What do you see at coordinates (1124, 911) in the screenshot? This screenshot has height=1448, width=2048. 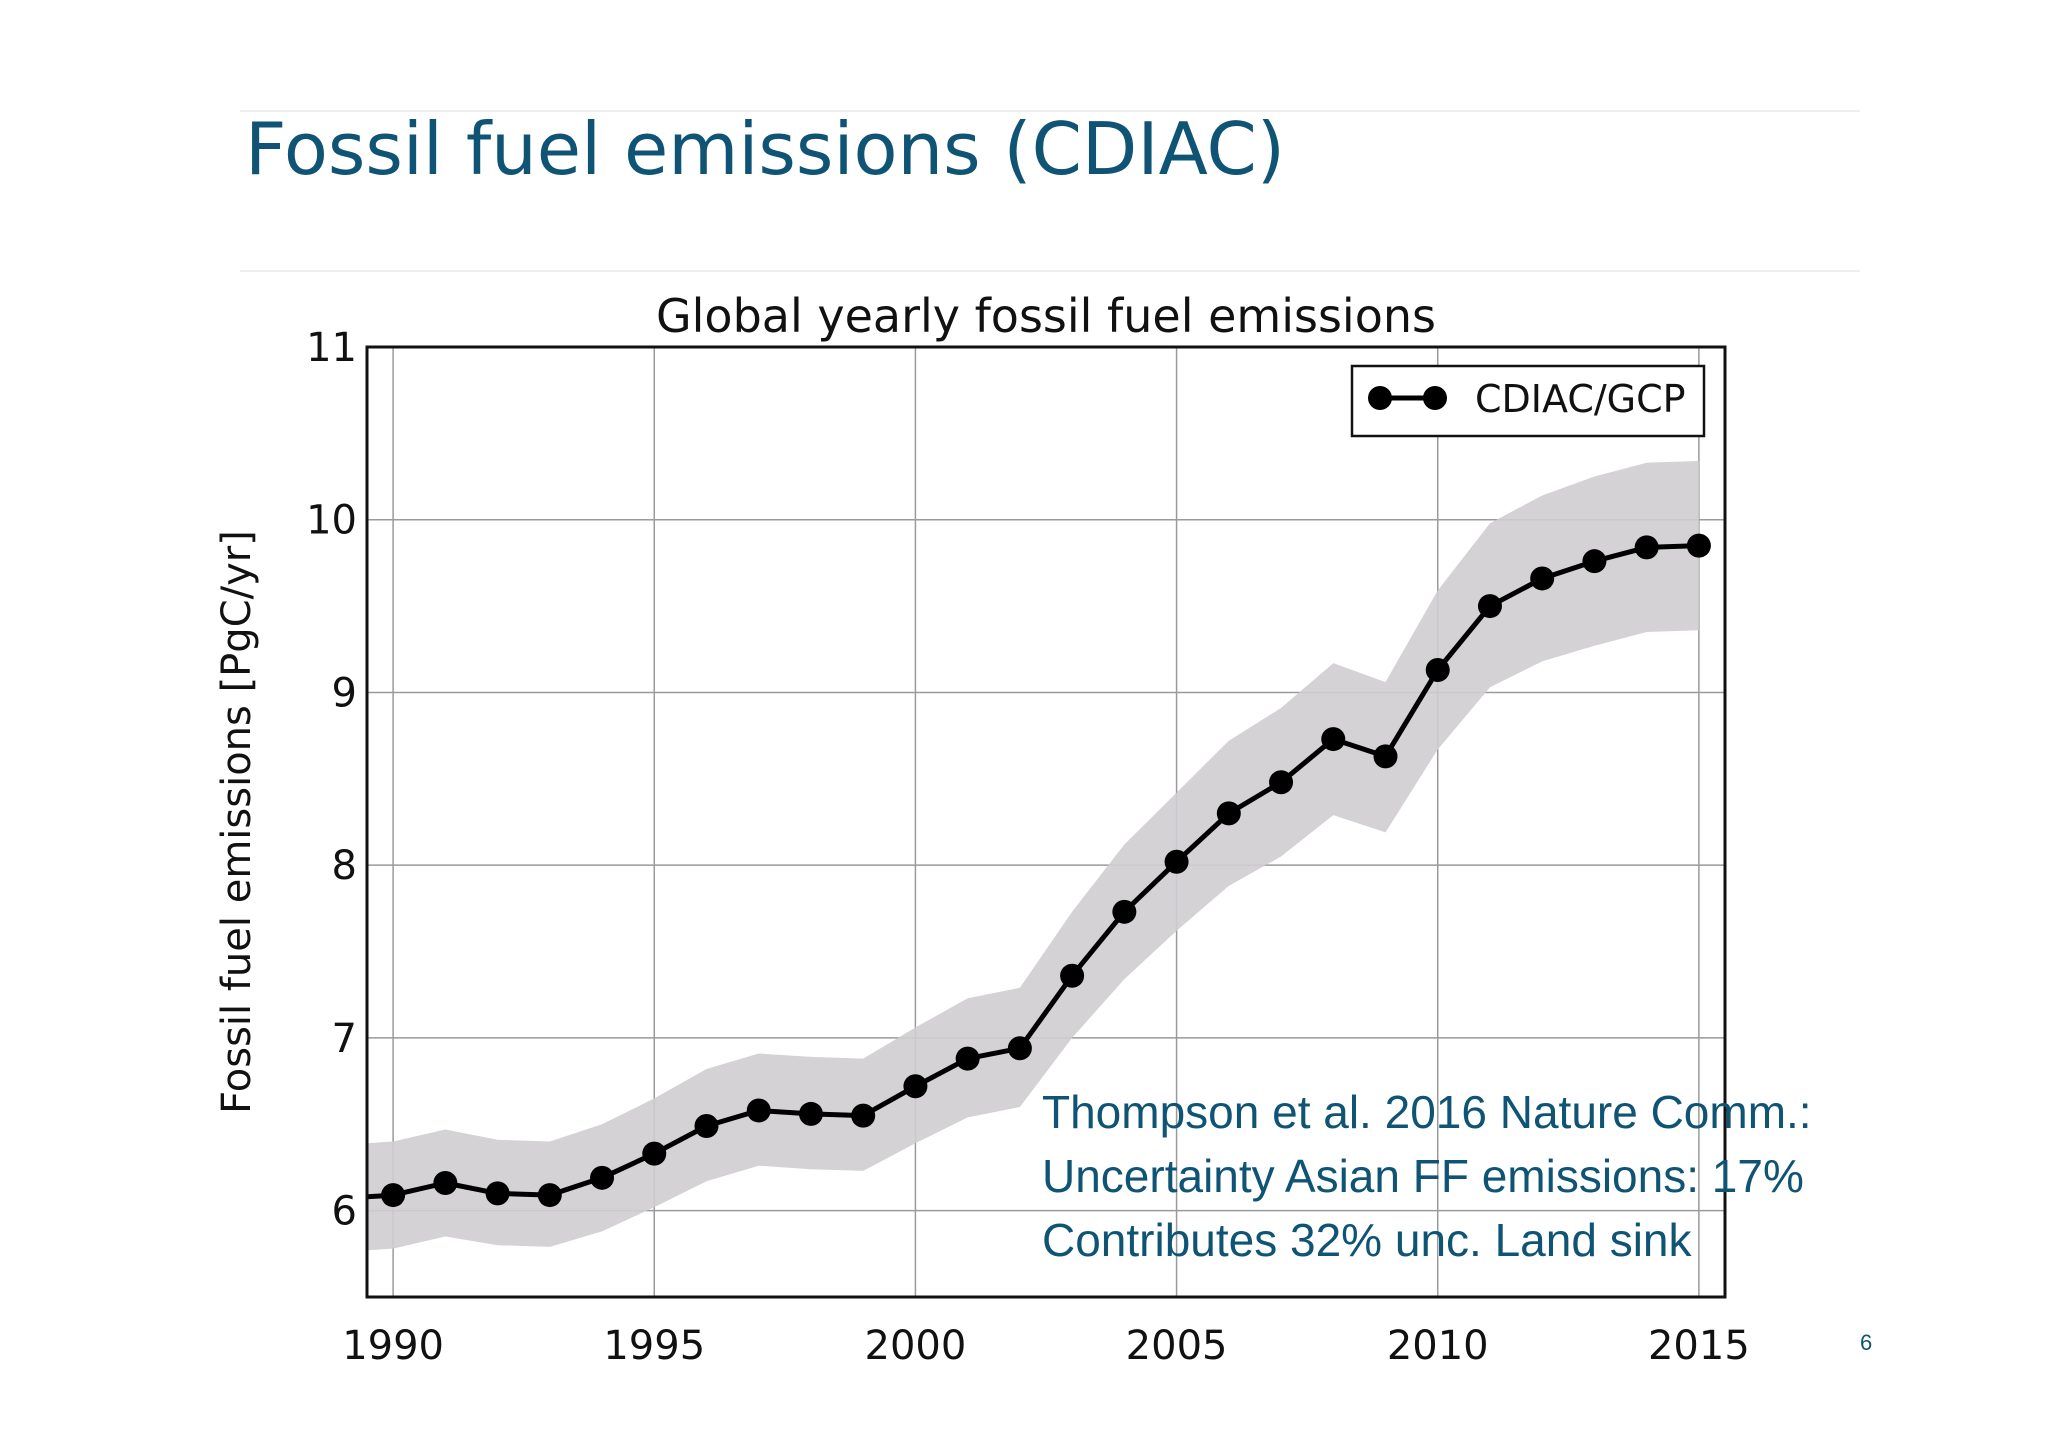 I see `data-point-2004` at bounding box center [1124, 911].